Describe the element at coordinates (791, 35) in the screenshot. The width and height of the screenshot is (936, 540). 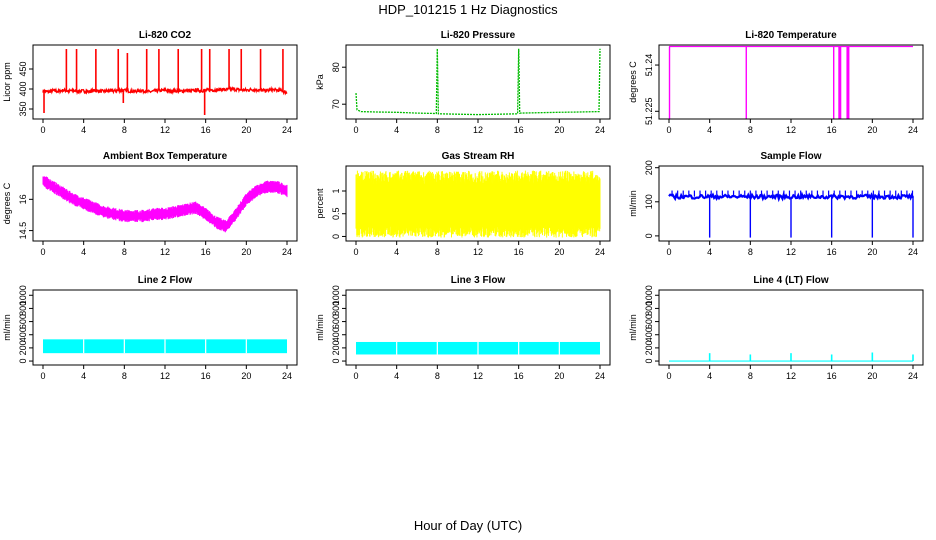
I see `panel-title: Li-820 Temperature` at that location.